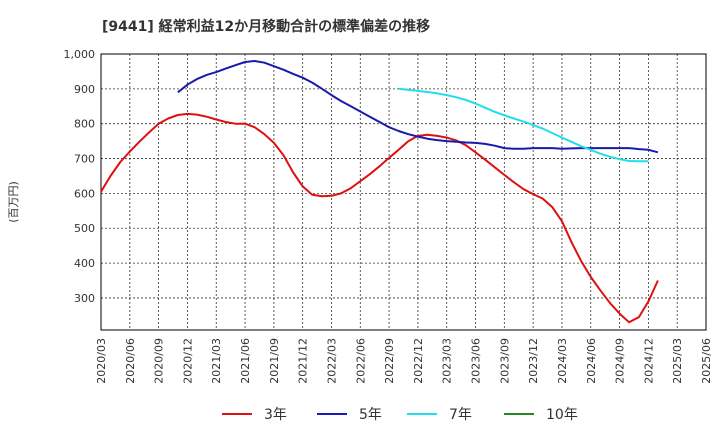 Image resolution: width=720 pixels, height=440 pixels. Describe the element at coordinates (84, 124) in the screenshot. I see `y-tick-label: 800` at that location.